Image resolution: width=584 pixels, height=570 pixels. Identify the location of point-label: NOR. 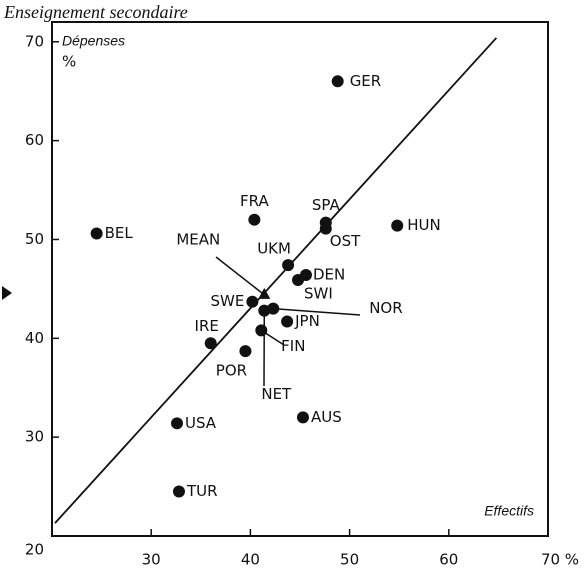
(385, 308).